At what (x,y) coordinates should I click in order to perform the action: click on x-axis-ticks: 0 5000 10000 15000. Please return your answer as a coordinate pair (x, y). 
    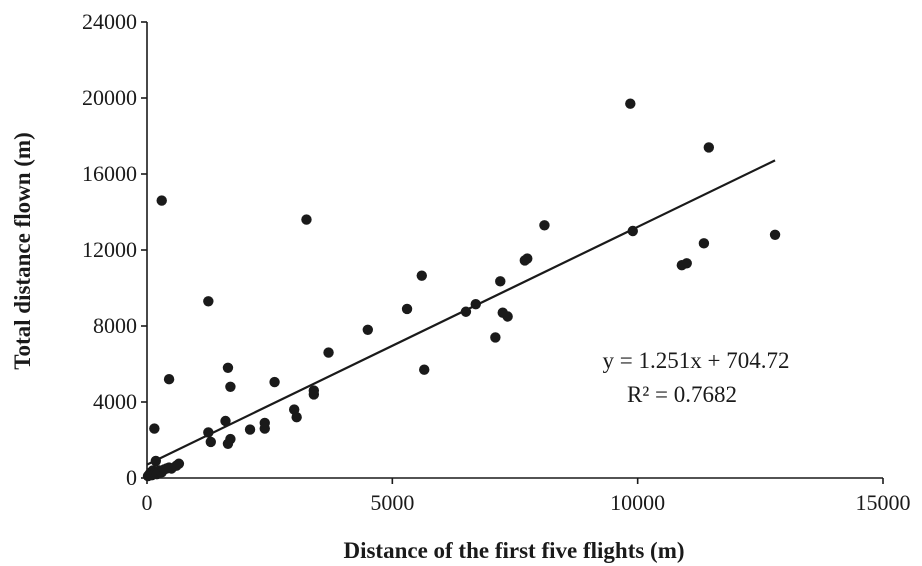
    Looking at the image, I should click on (526, 496).